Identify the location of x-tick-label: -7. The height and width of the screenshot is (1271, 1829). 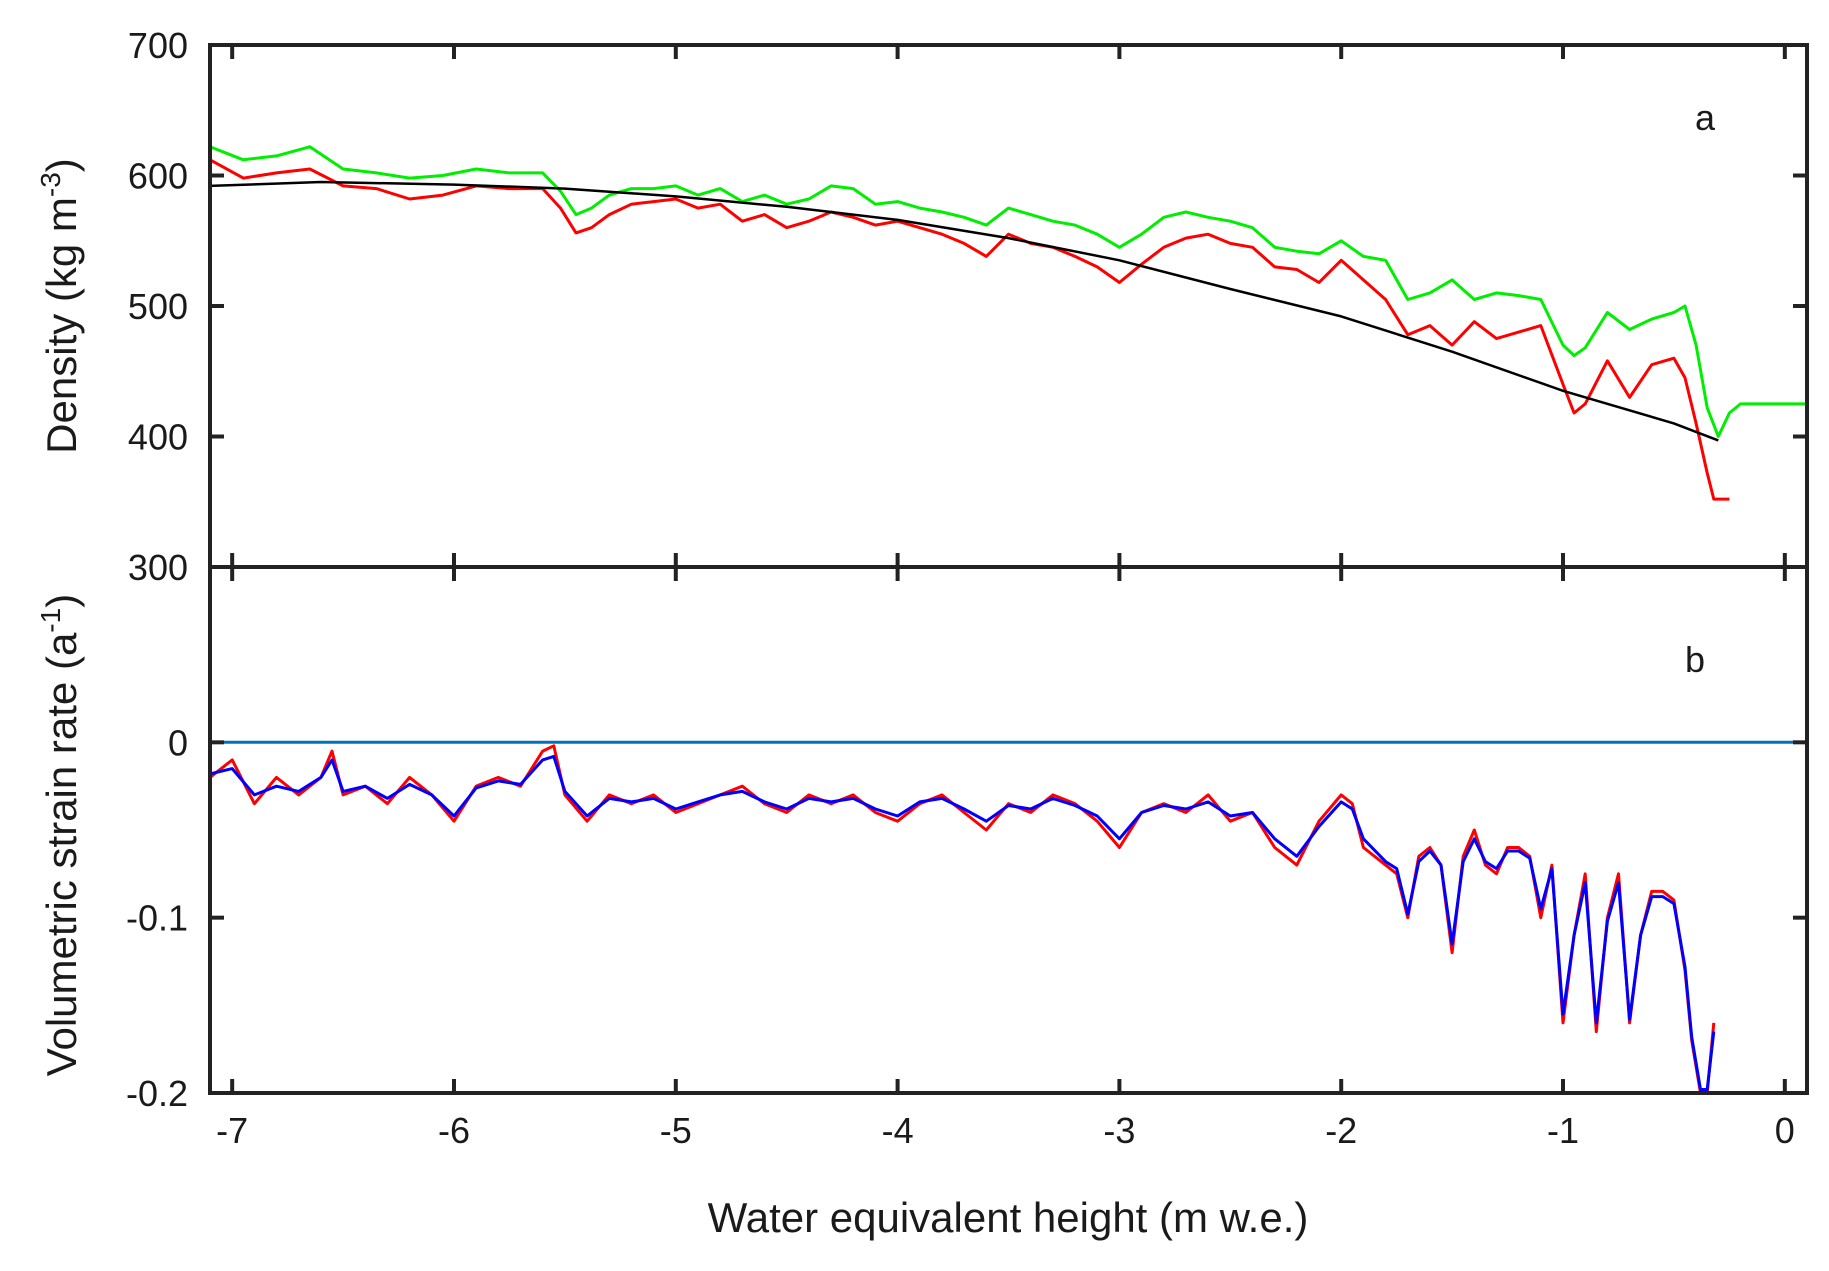
(232, 1130).